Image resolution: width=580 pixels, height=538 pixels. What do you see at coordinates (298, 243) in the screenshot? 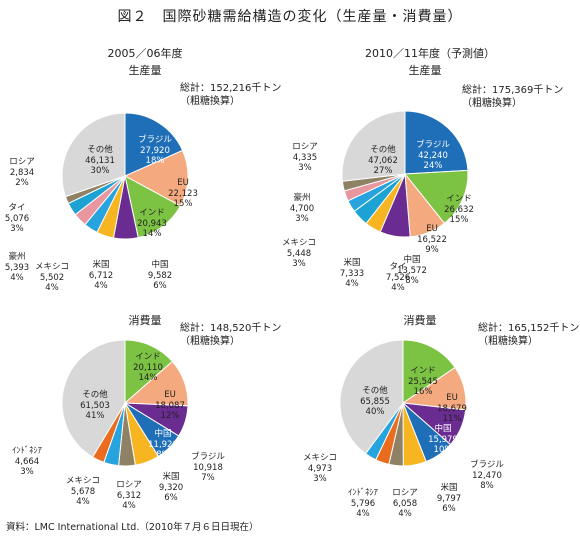
I see `slice-label-name: メキシコ` at bounding box center [298, 243].